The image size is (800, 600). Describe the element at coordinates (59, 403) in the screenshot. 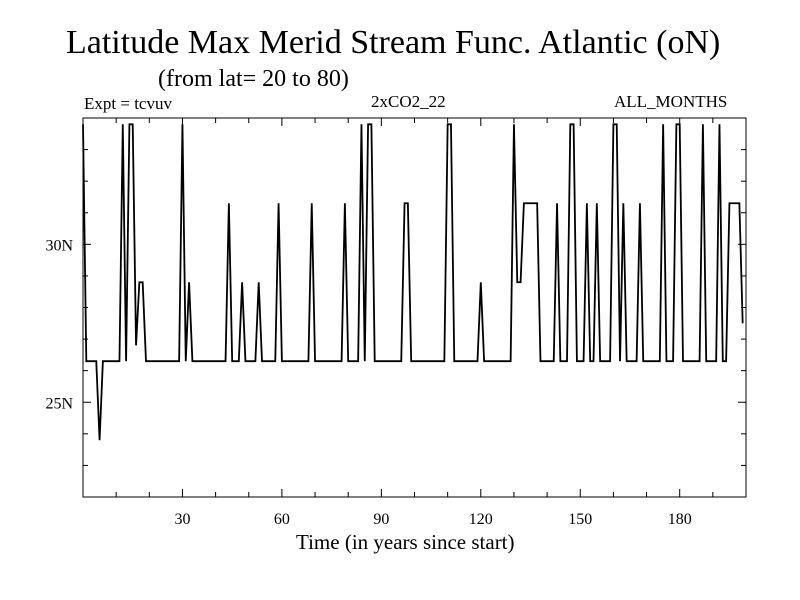

I see `y-tick-label: 25N` at that location.